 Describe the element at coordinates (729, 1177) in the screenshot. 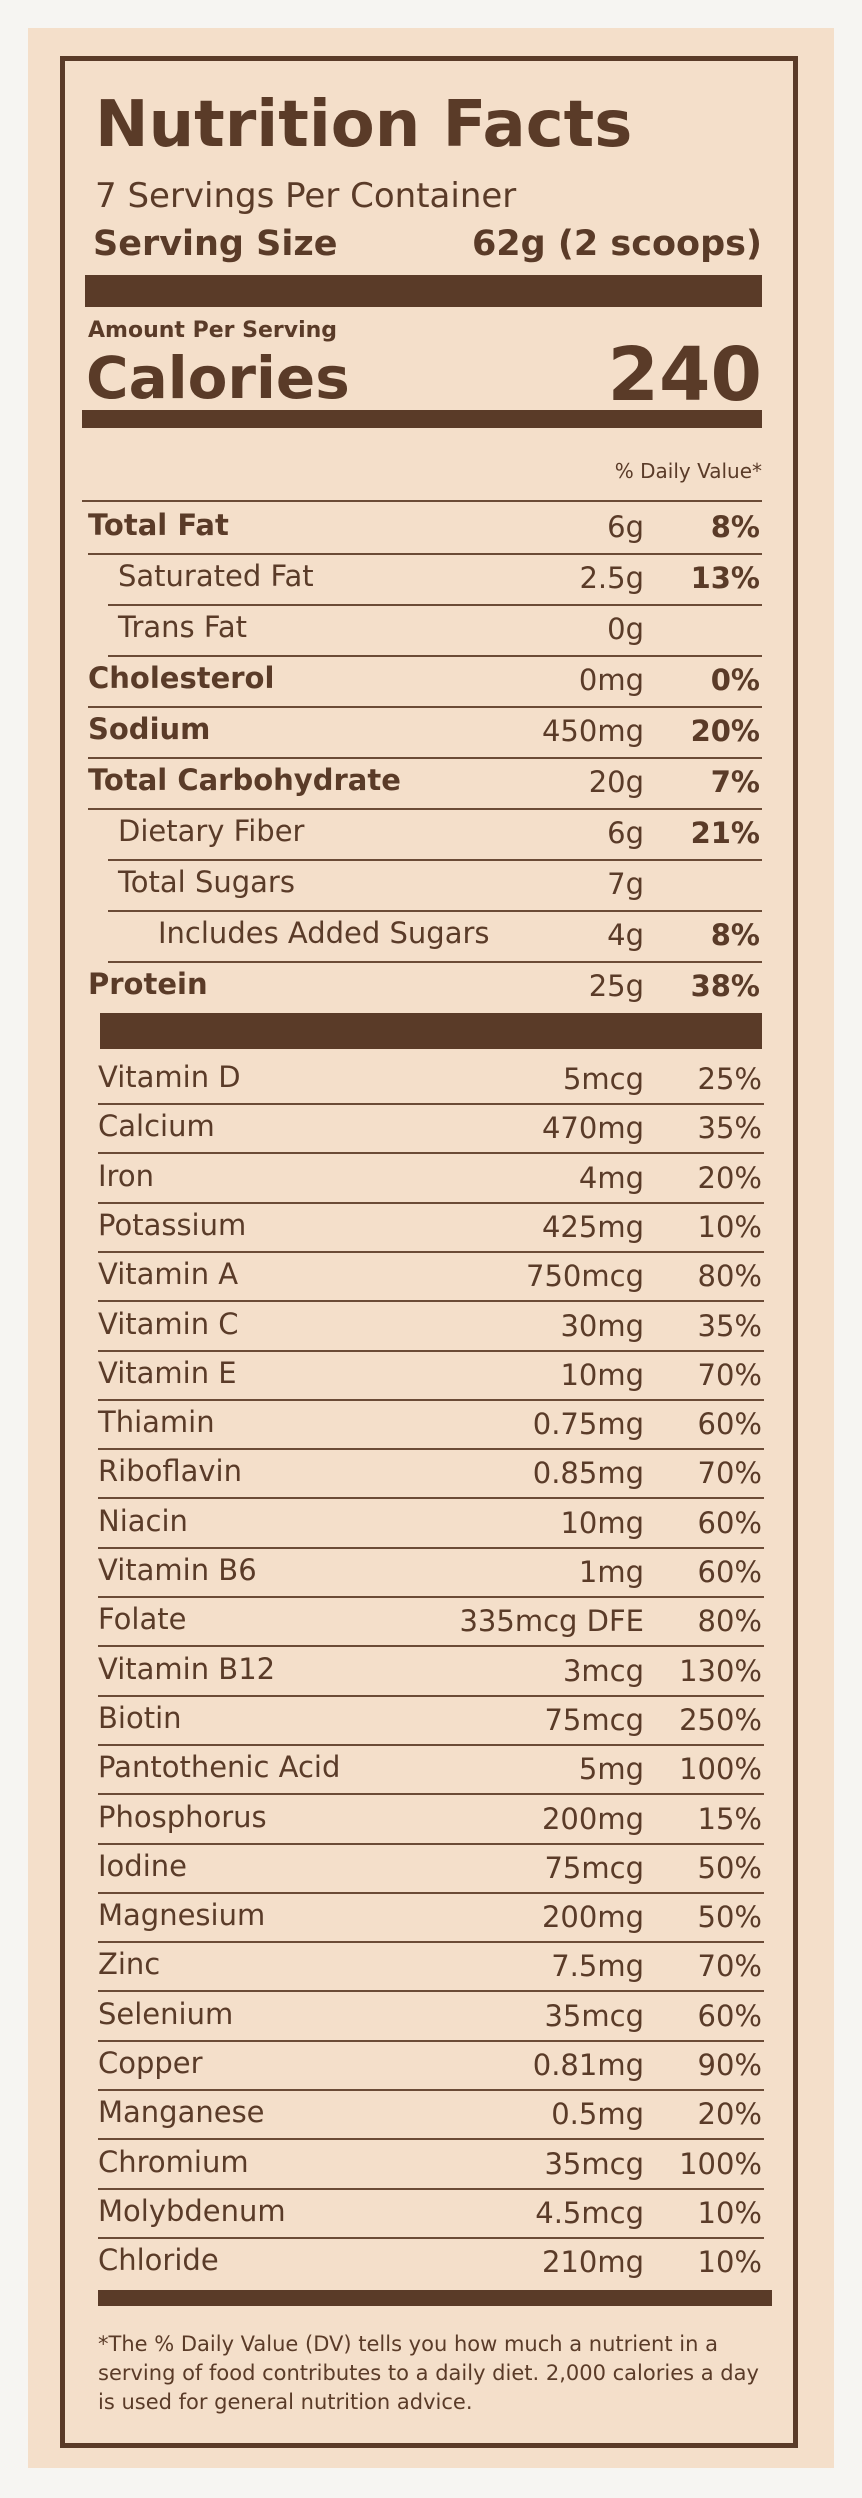

I see `vitamin-dv: 20%` at that location.